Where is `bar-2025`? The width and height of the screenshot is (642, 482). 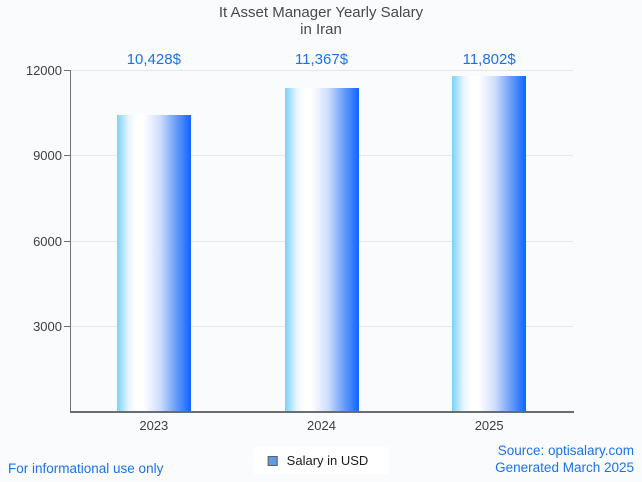
bar-2025 is located at coordinates (489, 243).